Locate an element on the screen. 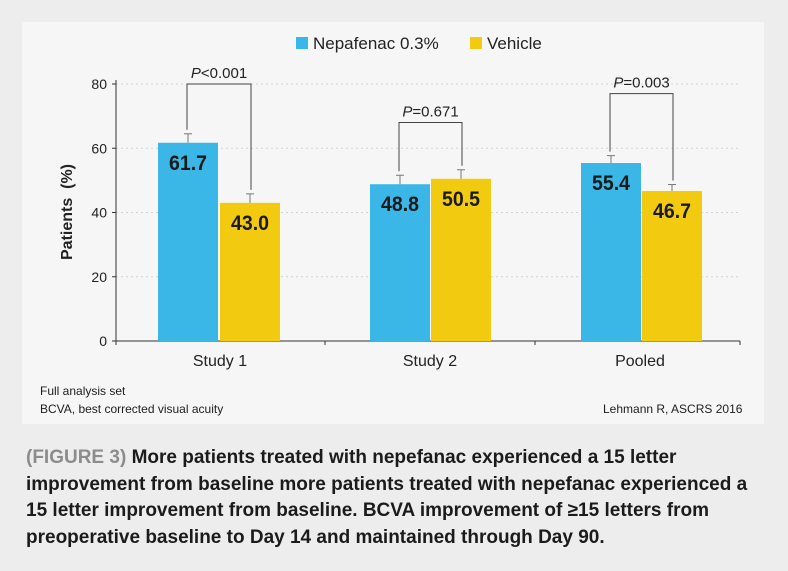 This screenshot has width=788, height=571. bar-value-label: 46.7 is located at coordinates (672, 211).